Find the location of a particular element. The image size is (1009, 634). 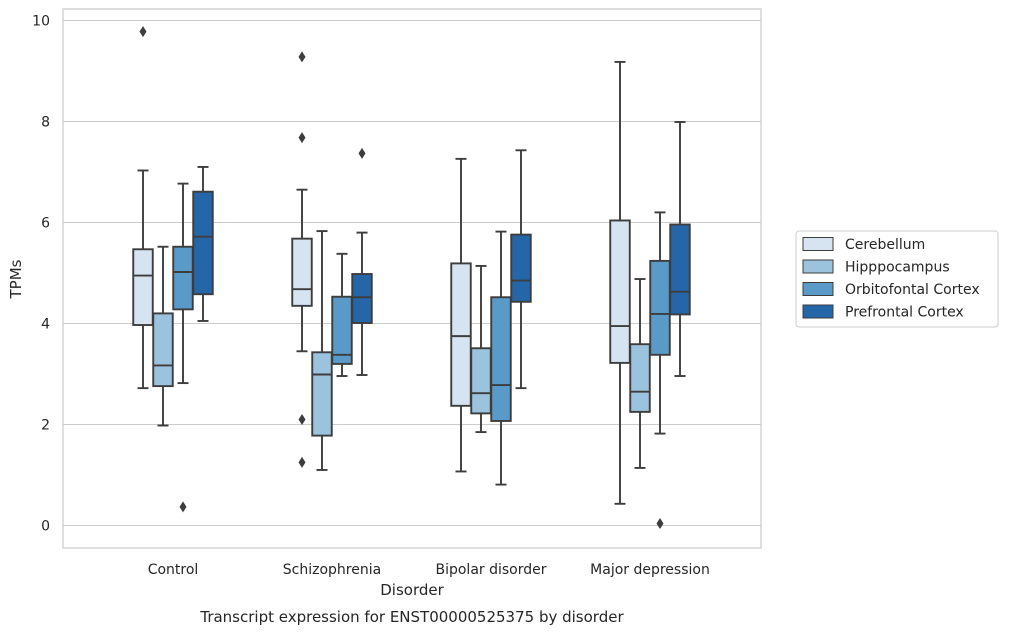

y-tick-label: 10 is located at coordinates (41, 22).